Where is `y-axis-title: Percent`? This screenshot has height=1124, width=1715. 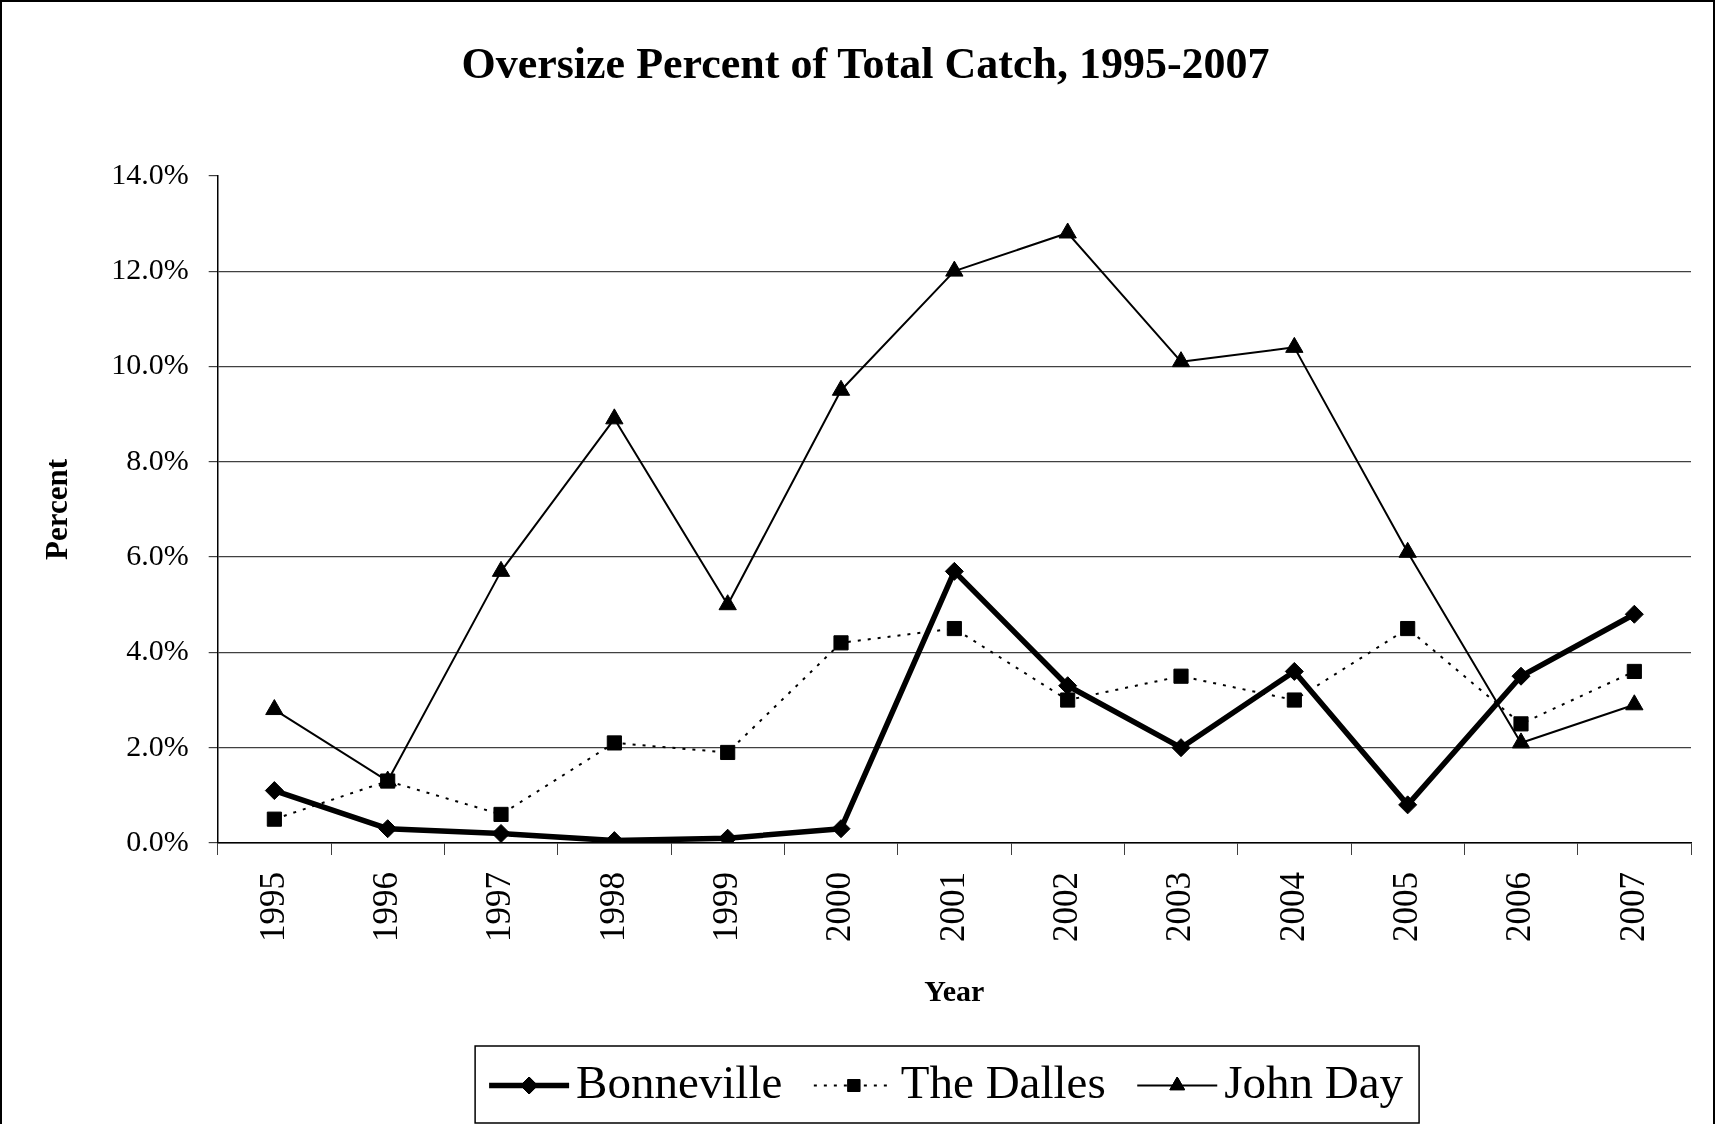 y-axis-title: Percent is located at coordinates (56, 509).